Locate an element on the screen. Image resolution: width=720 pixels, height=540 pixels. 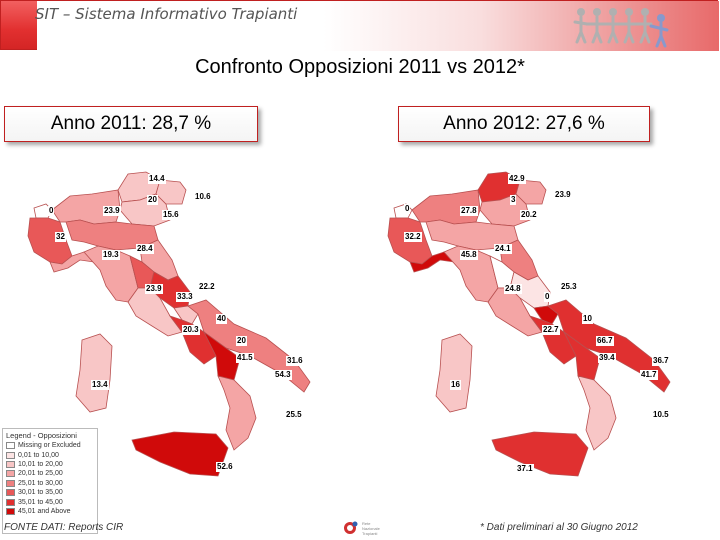
value-label: 52.6 is located at coordinates (225, 467).